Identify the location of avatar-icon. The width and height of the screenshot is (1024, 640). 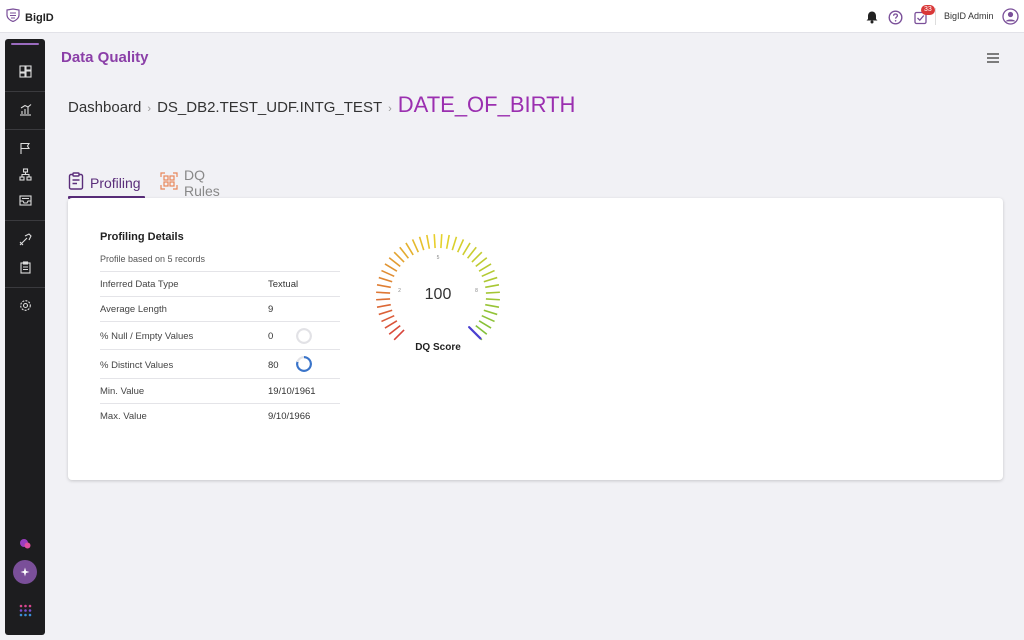
(1010, 16).